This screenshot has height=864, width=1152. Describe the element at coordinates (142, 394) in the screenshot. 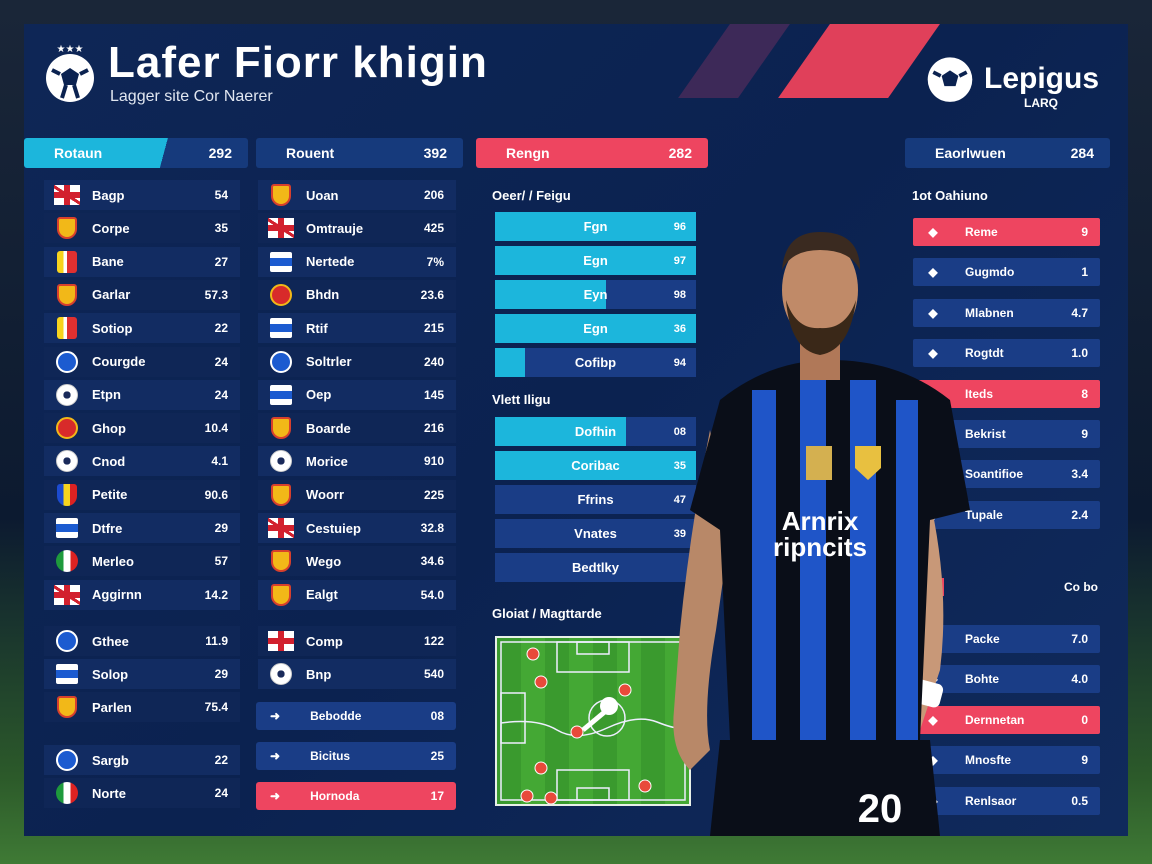

I see `list-item: Etpn 24` at that location.